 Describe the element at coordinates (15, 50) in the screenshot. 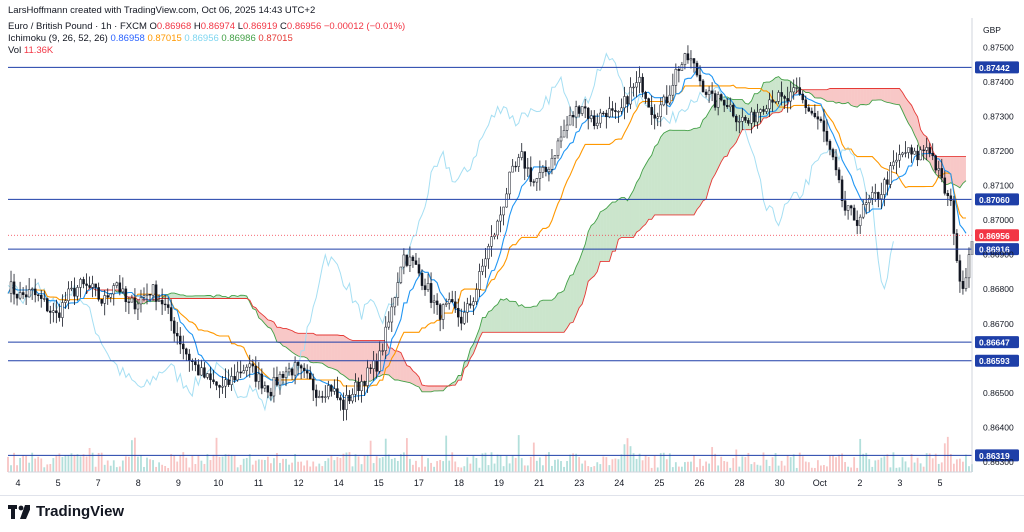

I see `volume-label: Vol` at that location.